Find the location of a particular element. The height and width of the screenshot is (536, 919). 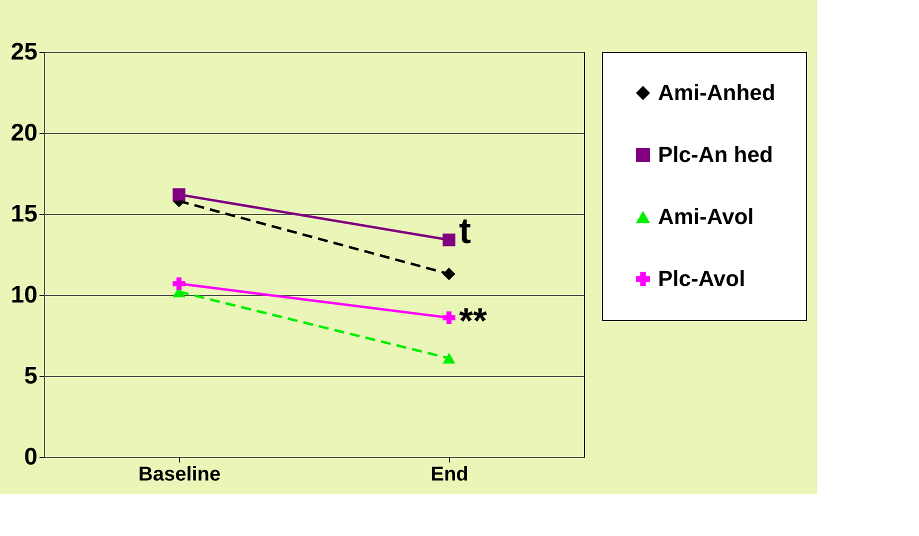

legend-label: Plc-Avol is located at coordinates (702, 278).